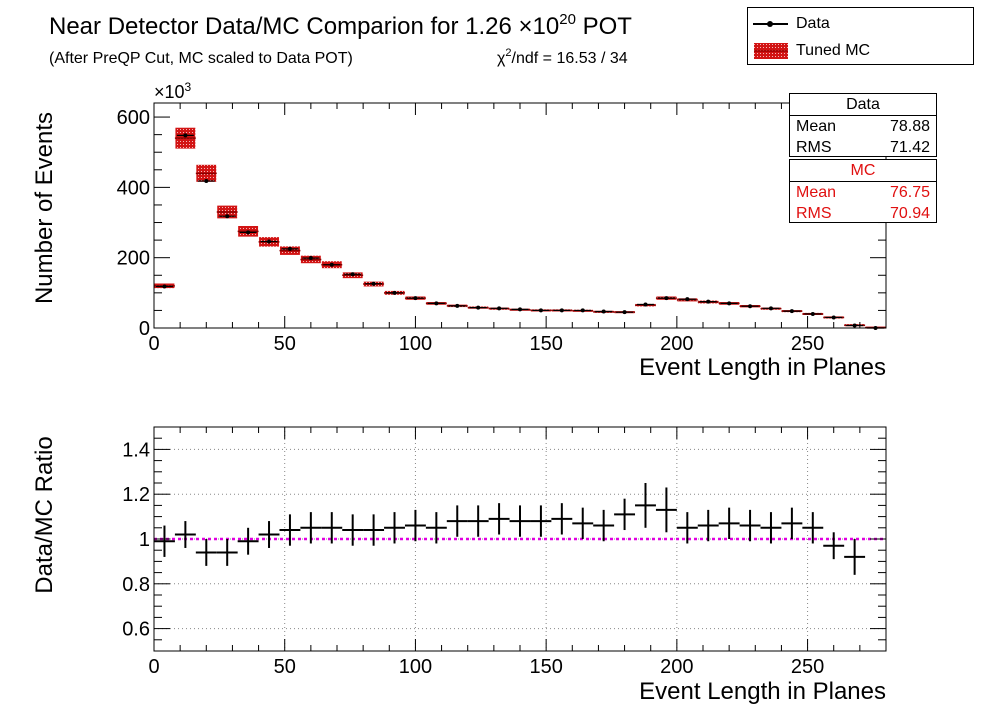  What do you see at coordinates (909, 213) in the screenshot?
I see `mc-rms-value: 70.94` at bounding box center [909, 213].